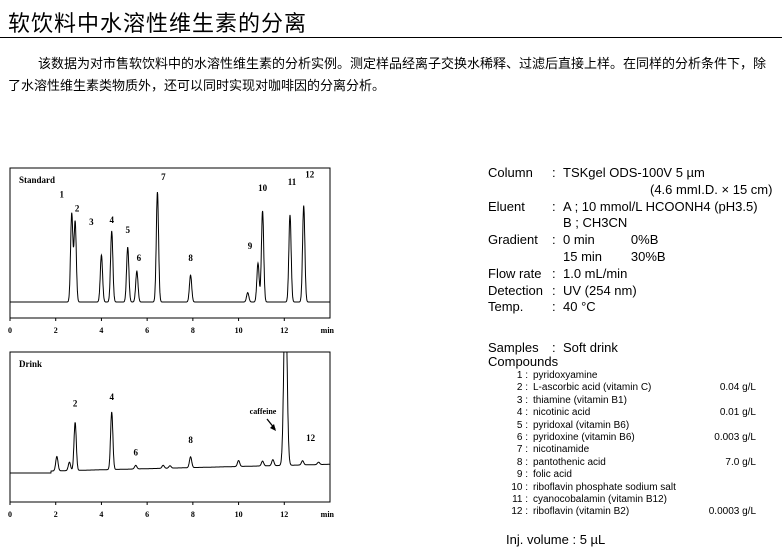 Image resolution: width=782 pixels, height=551 pixels. What do you see at coordinates (737, 413) in the screenshot?
I see `compound-amount: 0.01 g/L` at bounding box center [737, 413].